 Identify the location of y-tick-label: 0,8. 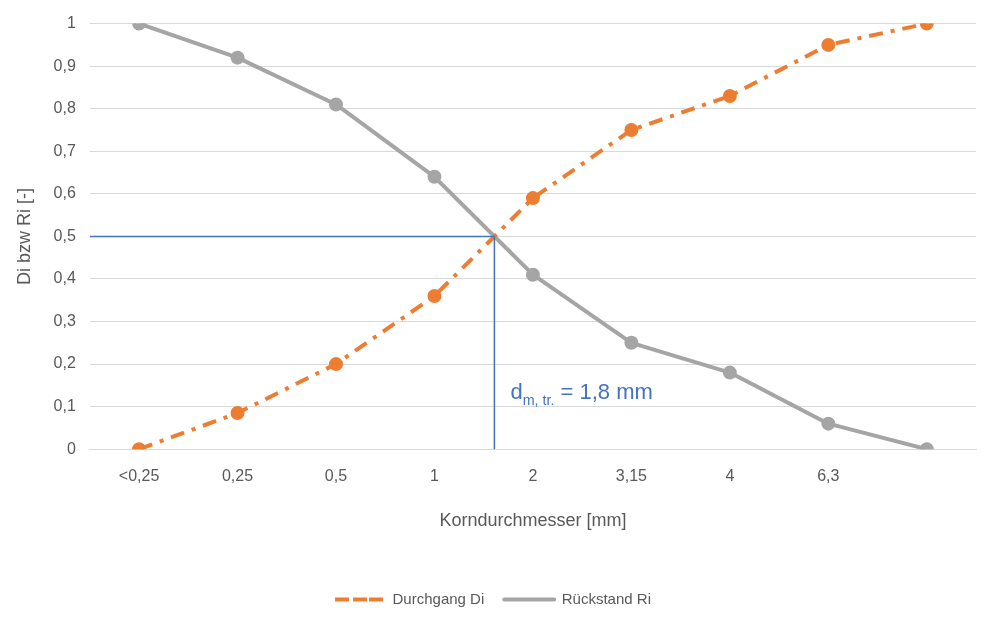
(64, 108).